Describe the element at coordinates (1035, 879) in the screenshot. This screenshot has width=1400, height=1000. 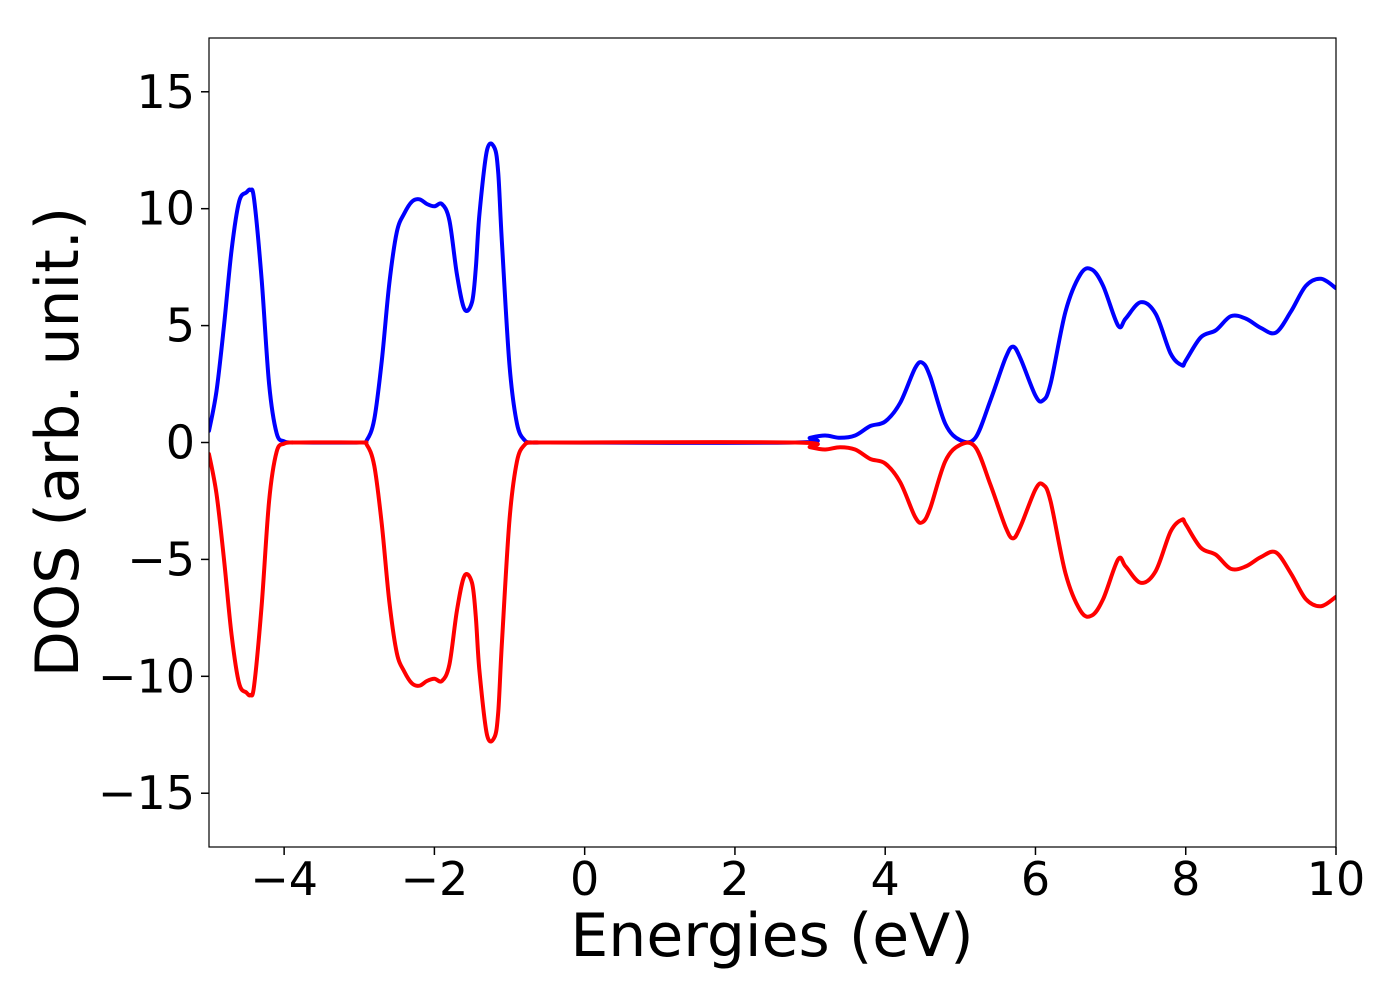
I see `x-tick-label: 6` at that location.